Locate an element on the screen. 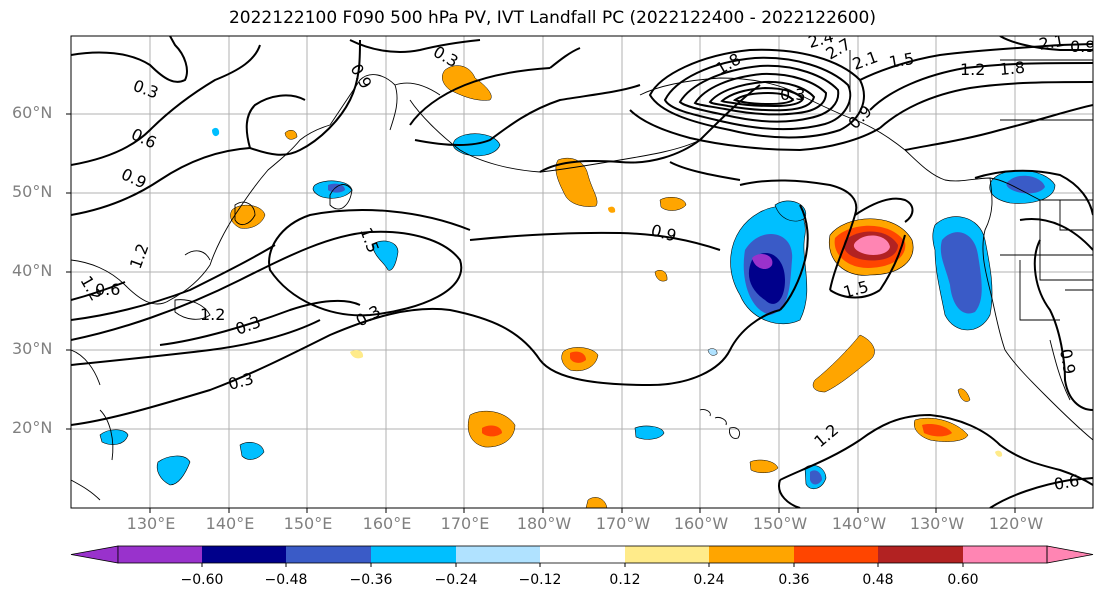  colorbar-tick-label: −0.60 is located at coordinates (202, 580).